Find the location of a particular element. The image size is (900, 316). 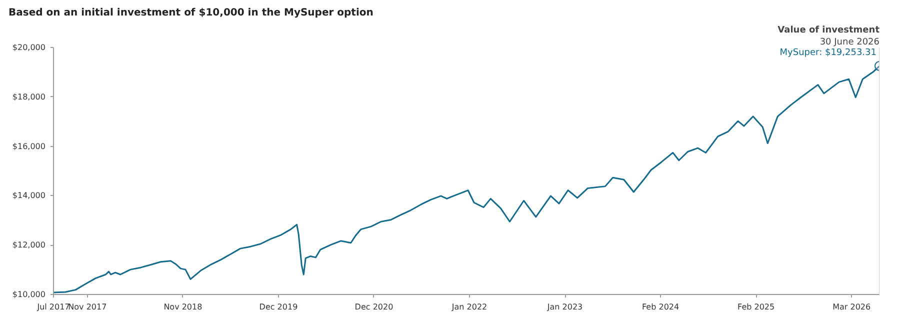

x-tick-label: Feb 2025 is located at coordinates (756, 307).